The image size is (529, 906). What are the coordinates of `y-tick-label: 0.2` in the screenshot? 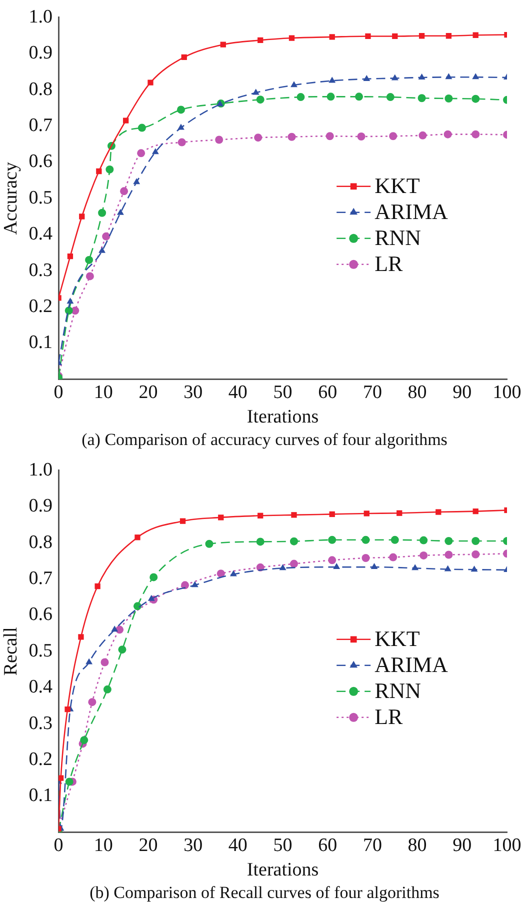 It's located at (40, 306).